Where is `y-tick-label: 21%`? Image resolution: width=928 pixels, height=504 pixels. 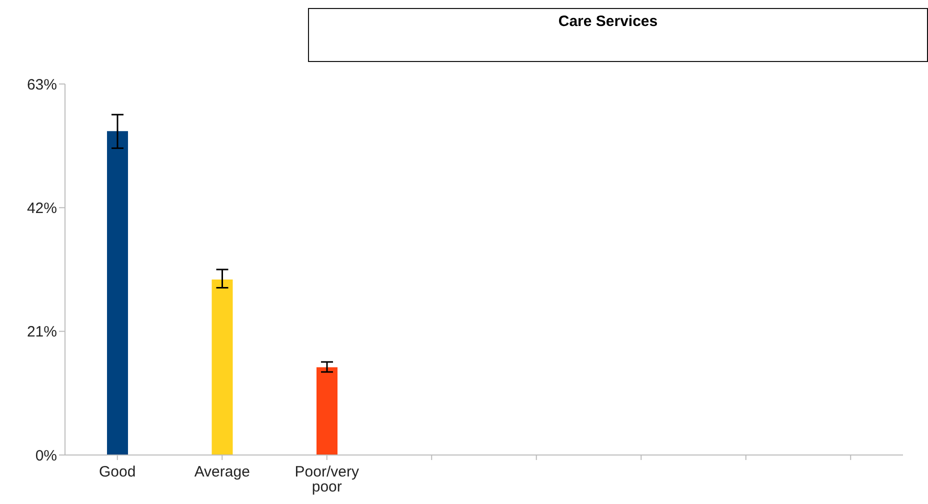
y-tick-label: 21% is located at coordinates (41, 332).